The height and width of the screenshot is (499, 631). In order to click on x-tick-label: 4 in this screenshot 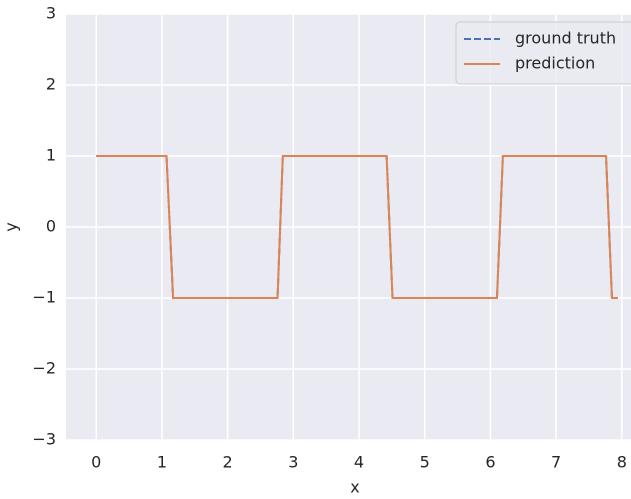, I will do `click(359, 462)`.